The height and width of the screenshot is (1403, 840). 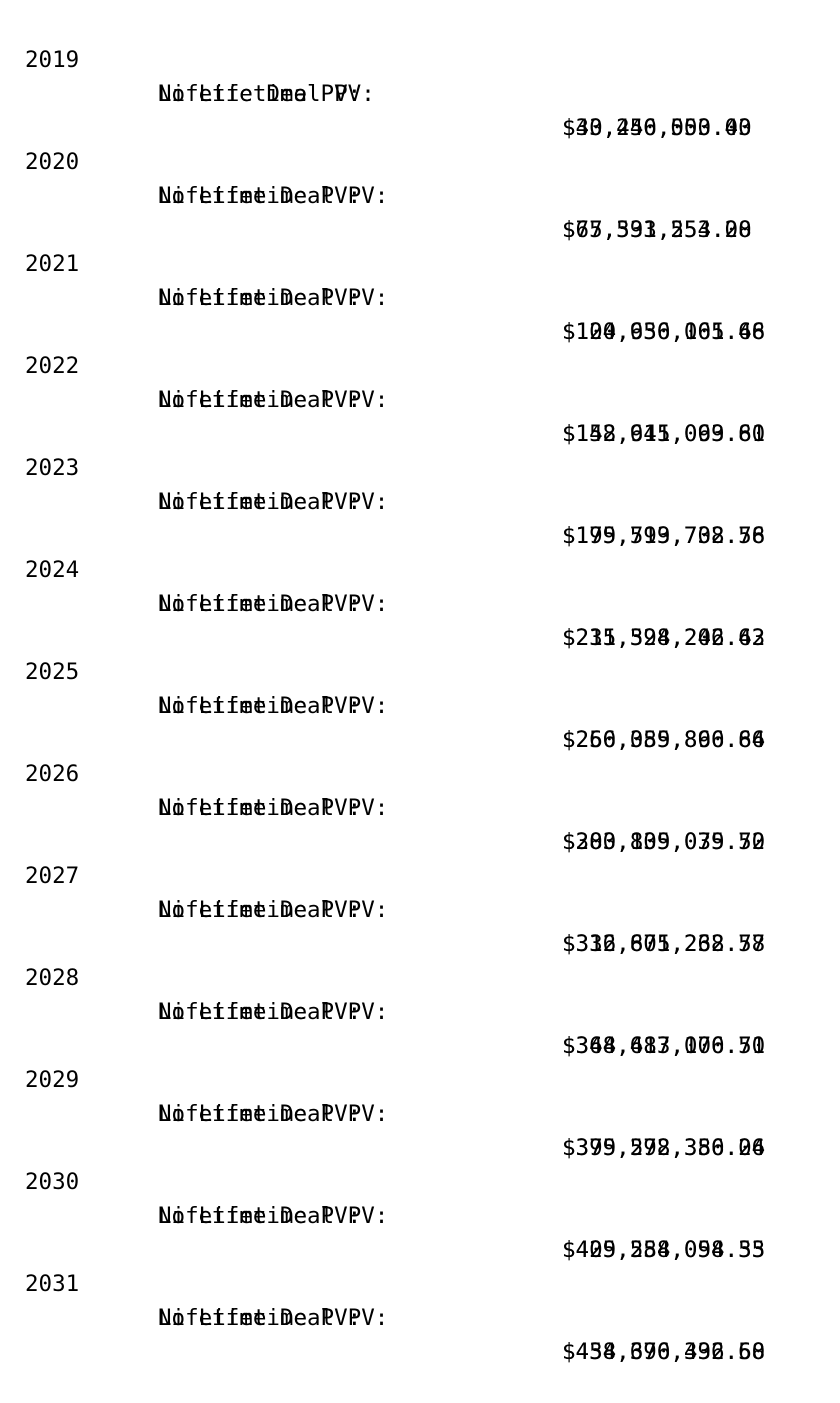 I want to click on no-lifetime-value: $409,284,094.35, so click(x=664, y=1250).